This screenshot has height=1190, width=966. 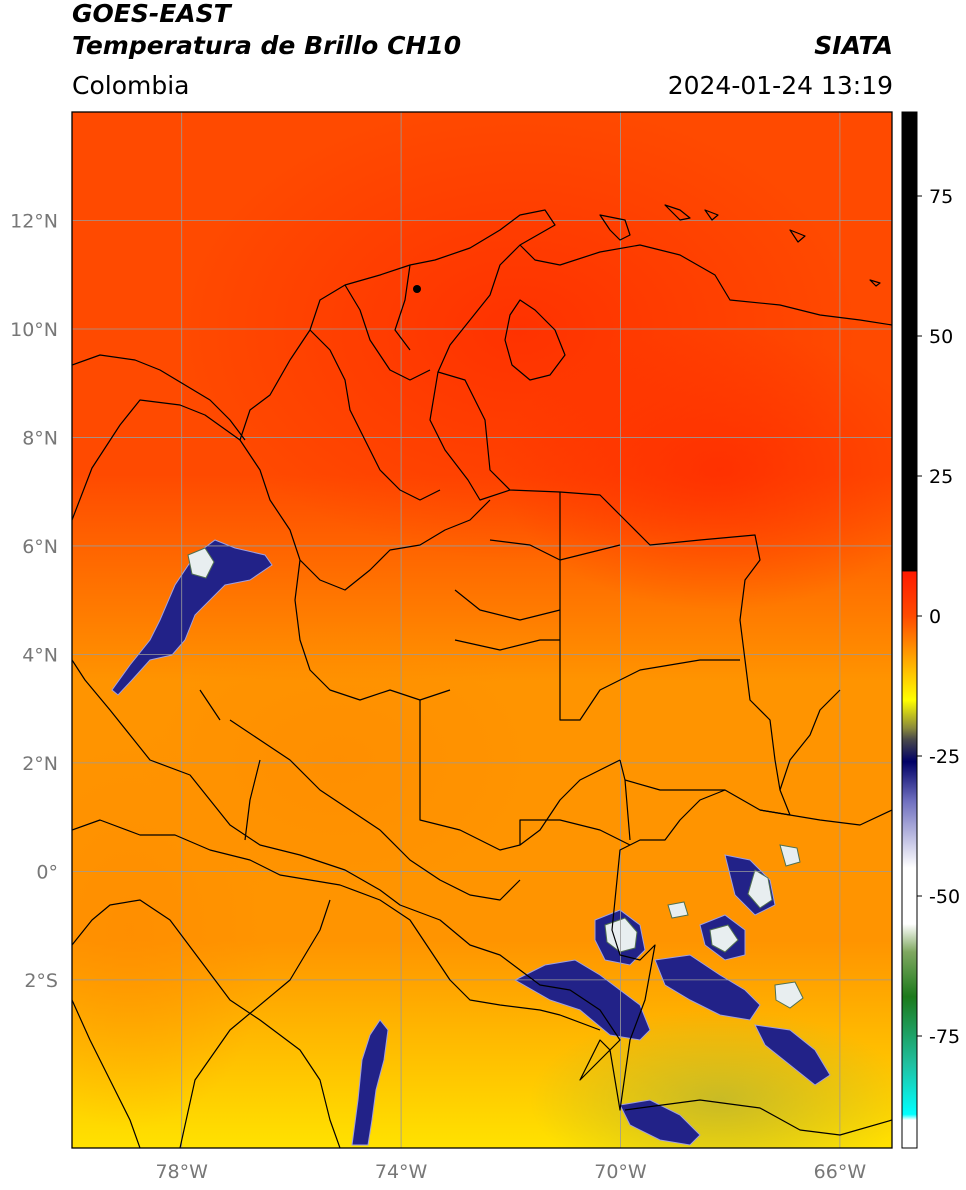 What do you see at coordinates (131, 85) in the screenshot?
I see `region-label: Colombia` at bounding box center [131, 85].